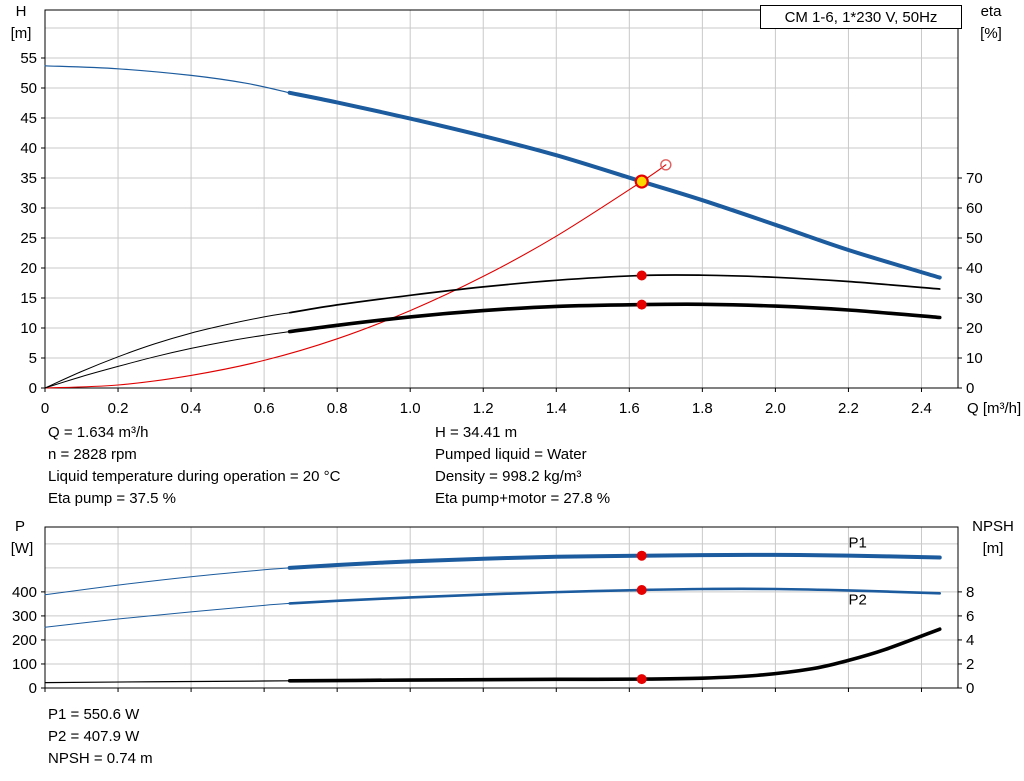 The height and width of the screenshot is (781, 1024). Describe the element at coordinates (33, 358) in the screenshot. I see `y-left-tick-label: 5` at that location.